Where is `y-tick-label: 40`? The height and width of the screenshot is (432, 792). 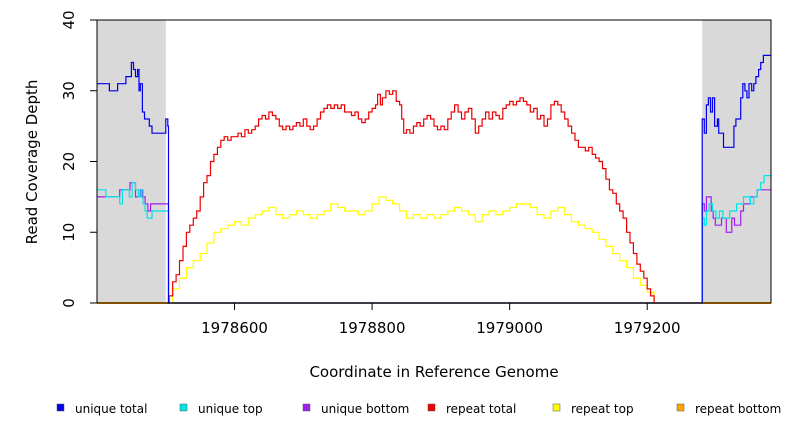
y-tick-label: 40 is located at coordinates (69, 19).